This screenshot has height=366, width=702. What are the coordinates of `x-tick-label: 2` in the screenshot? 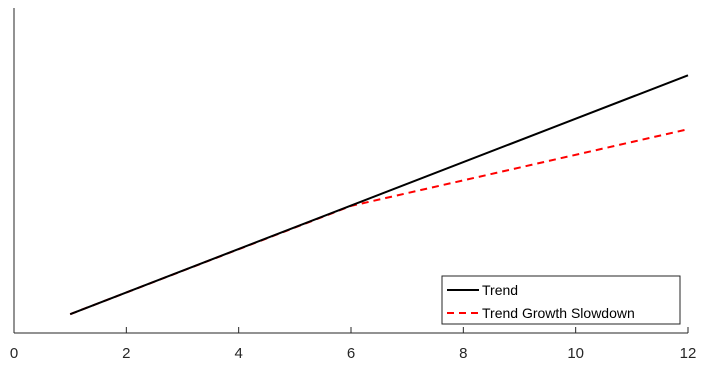 It's located at (126, 353).